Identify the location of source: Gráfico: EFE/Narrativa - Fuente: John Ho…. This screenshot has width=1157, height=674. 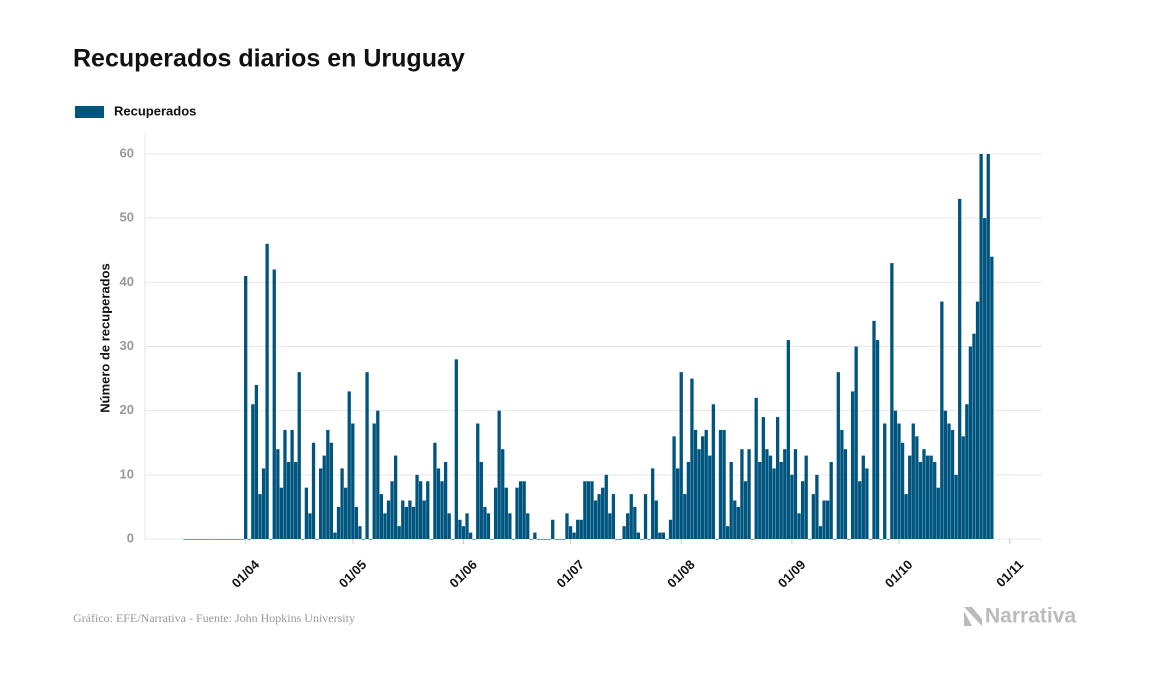
(214, 618).